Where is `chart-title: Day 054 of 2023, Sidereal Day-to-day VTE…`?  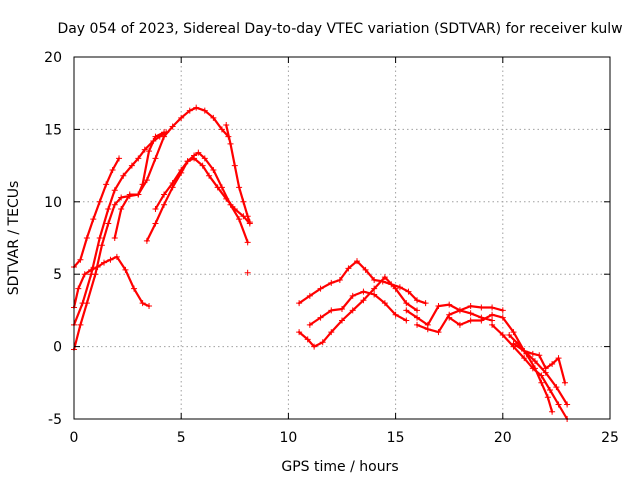 chart-title: Day 054 of 2023, Sidereal Day-to-day VTE… is located at coordinates (339, 29).